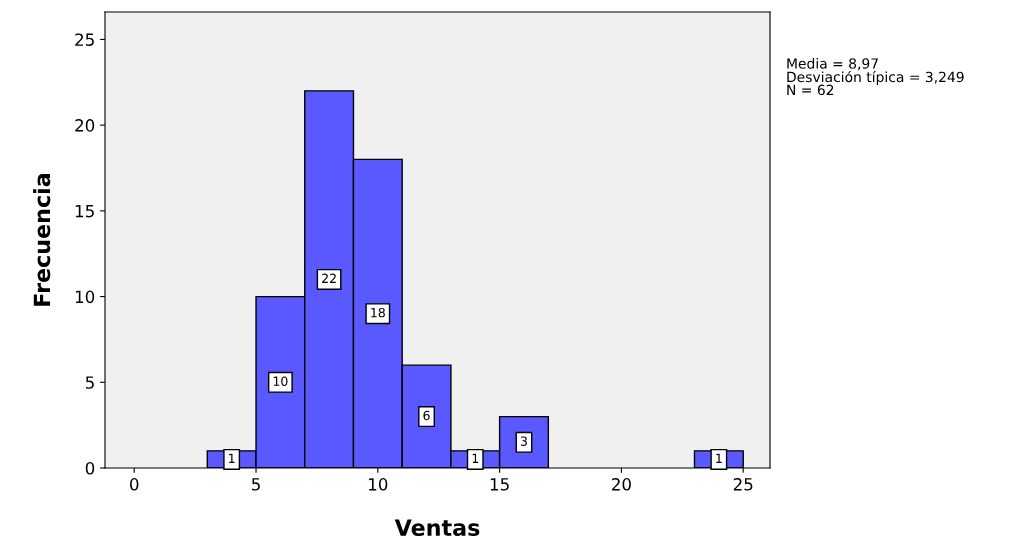 This screenshot has height=553, width=1018. What do you see at coordinates (378, 484) in the screenshot?
I see `x-tick-label: 10` at bounding box center [378, 484].